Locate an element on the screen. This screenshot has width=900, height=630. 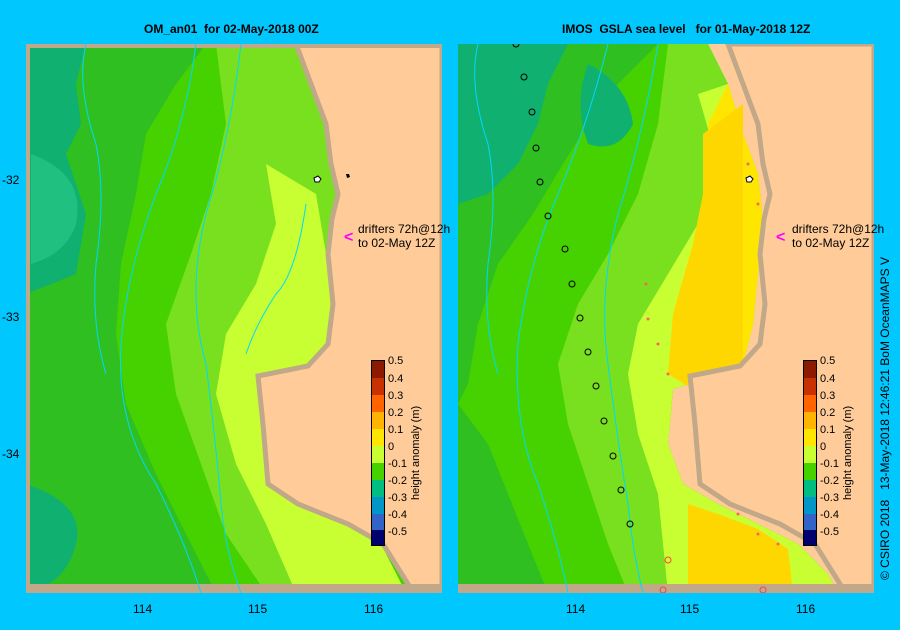
colorbar-left-tick: 0.3 is located at coordinates (396, 396).